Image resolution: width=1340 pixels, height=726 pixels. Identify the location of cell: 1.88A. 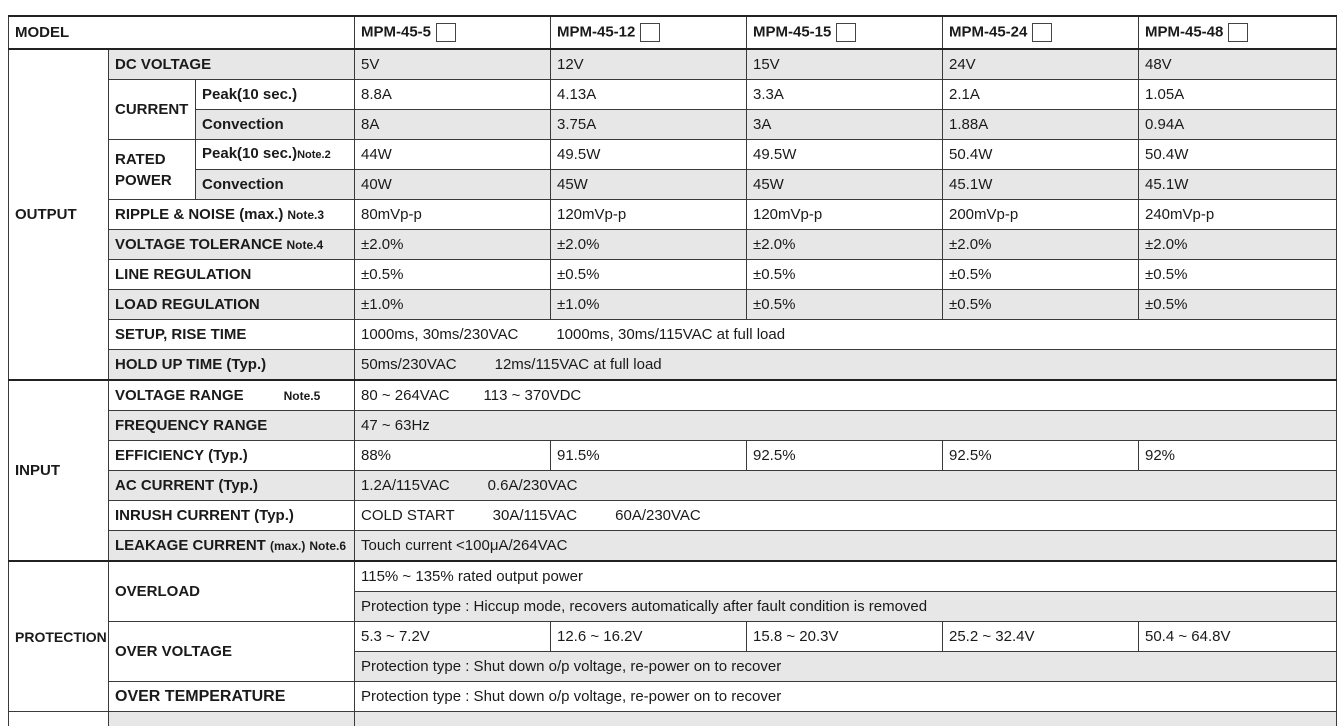
(1041, 125).